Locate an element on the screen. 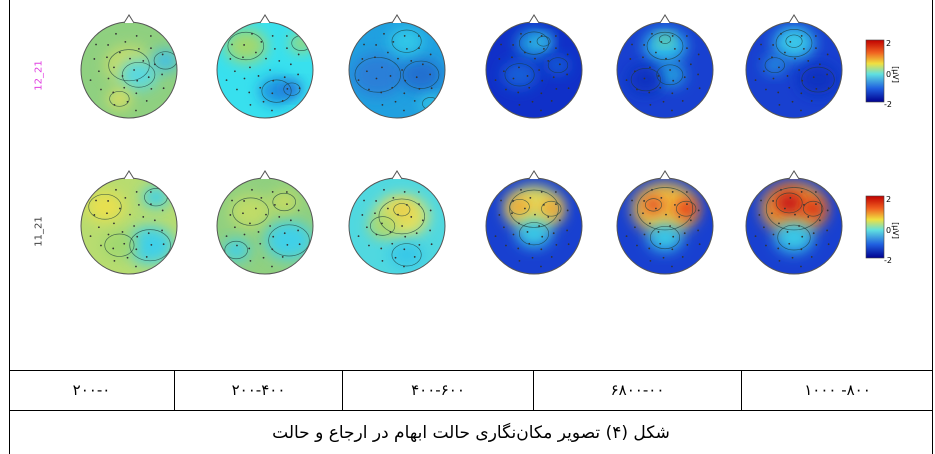 The width and height of the screenshot is (935, 454). colorbar is located at coordinates (875, 227).